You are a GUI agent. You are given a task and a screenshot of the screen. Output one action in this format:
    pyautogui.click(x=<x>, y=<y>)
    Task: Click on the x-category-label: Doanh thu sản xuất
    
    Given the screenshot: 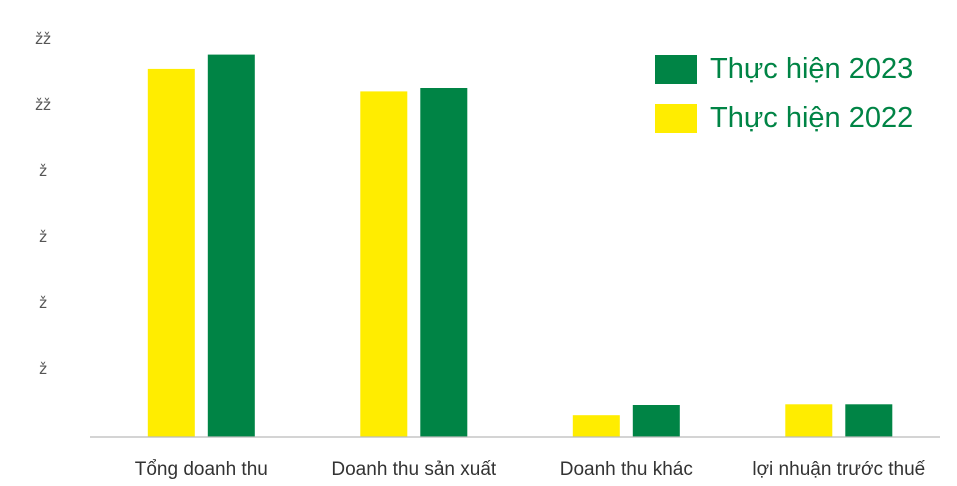 What is the action you would take?
    pyautogui.click(x=414, y=469)
    